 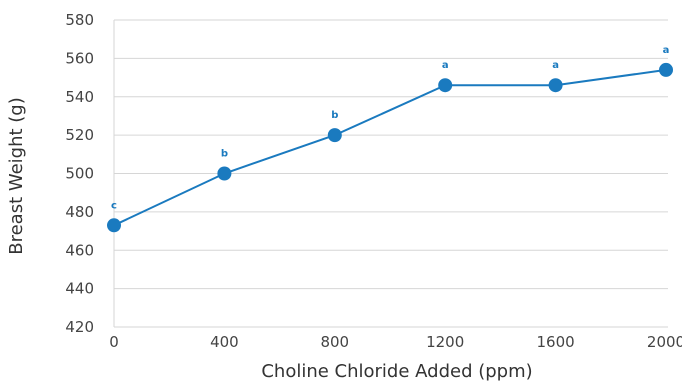 I want to click on y-tick-label: 460, so click(x=79, y=250).